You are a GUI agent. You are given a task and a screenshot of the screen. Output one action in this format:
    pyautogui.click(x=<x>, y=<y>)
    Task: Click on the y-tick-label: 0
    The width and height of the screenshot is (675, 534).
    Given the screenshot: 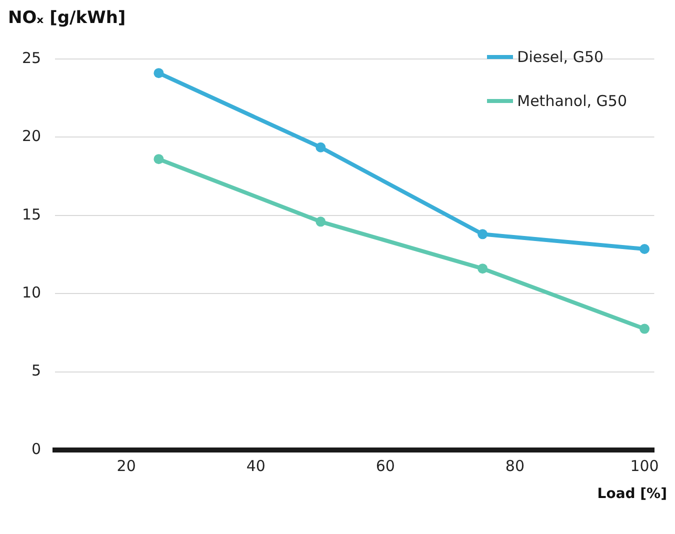 What is the action you would take?
    pyautogui.click(x=37, y=449)
    